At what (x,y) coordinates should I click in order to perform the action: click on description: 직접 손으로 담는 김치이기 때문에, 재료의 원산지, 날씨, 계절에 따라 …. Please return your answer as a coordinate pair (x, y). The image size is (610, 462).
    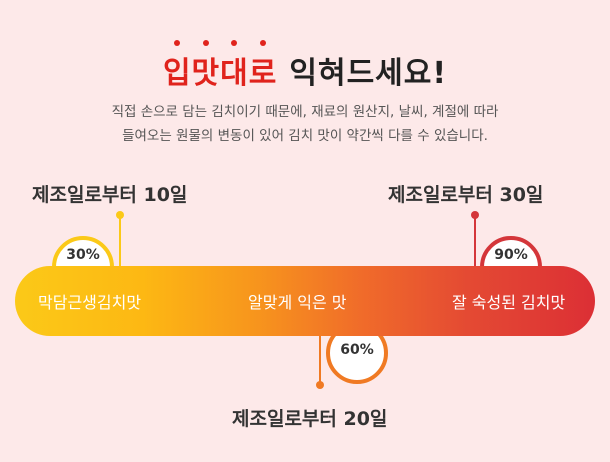
    Looking at the image, I should click on (305, 124).